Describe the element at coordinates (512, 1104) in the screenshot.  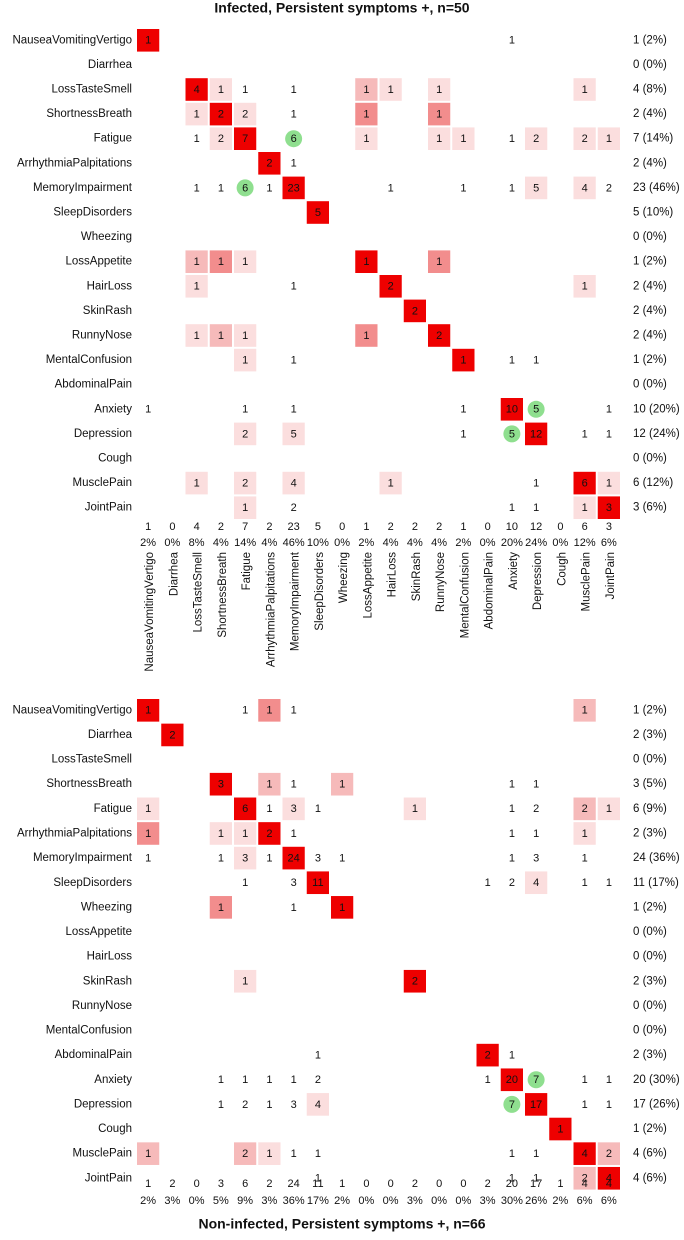
I see `heatmap-cell-highlight` at that location.